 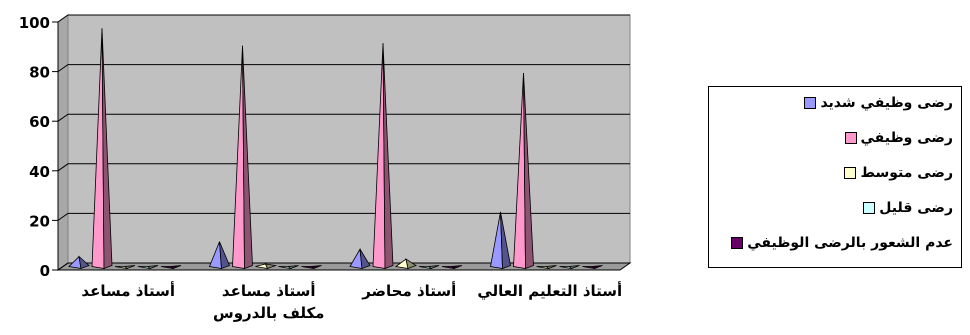 What do you see at coordinates (34, 23) in the screenshot?
I see `y-tick-label: 100` at bounding box center [34, 23].